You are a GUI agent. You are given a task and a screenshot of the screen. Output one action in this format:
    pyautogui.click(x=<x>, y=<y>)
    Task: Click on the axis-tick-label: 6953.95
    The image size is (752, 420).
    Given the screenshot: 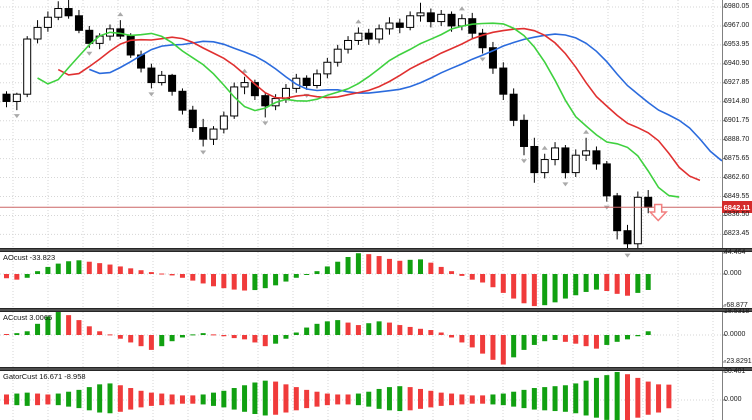 What is the action you would take?
    pyautogui.click(x=737, y=44)
    